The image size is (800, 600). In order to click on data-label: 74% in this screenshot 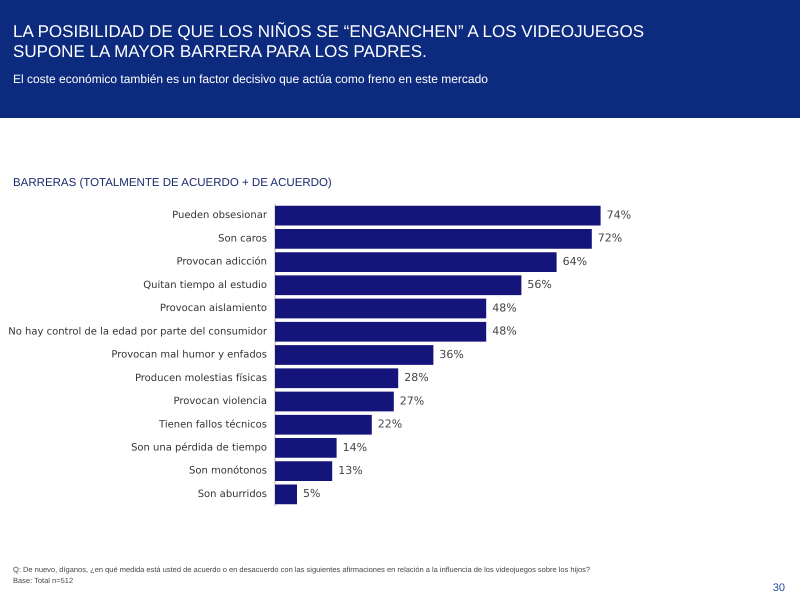, I will do `click(619, 215)`.